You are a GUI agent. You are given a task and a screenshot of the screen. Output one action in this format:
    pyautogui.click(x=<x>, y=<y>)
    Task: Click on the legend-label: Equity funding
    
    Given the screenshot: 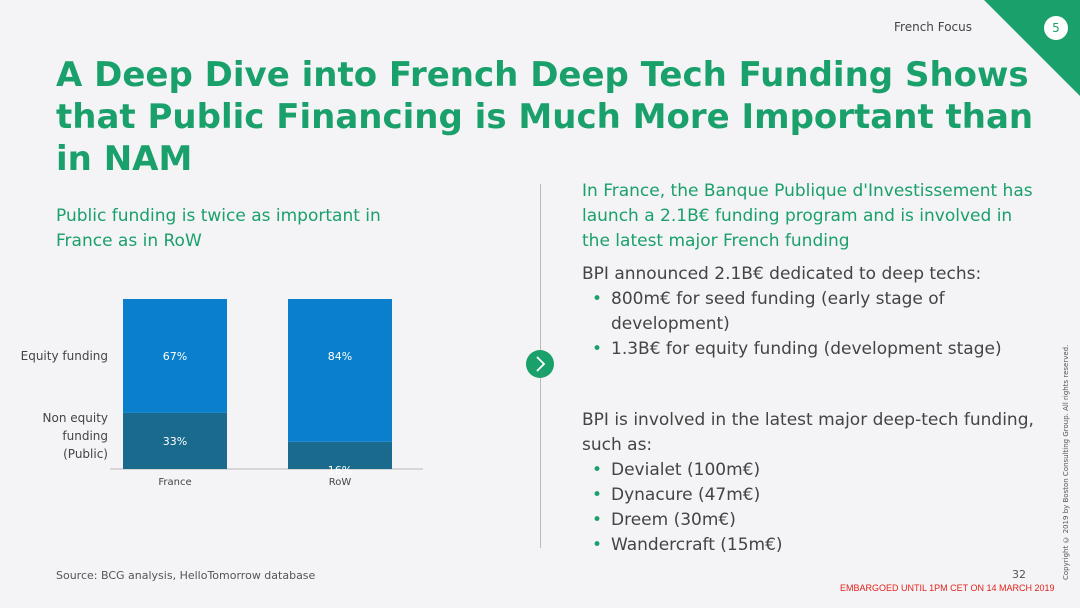 What is the action you would take?
    pyautogui.click(x=64, y=356)
    